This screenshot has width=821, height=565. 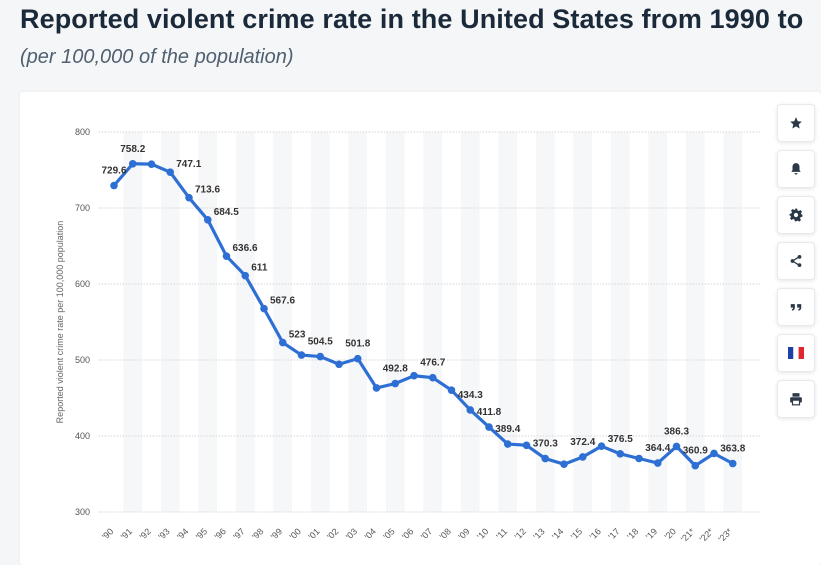 What do you see at coordinates (463, 533) in the screenshot?
I see `x-tick-label: '09` at bounding box center [463, 533].